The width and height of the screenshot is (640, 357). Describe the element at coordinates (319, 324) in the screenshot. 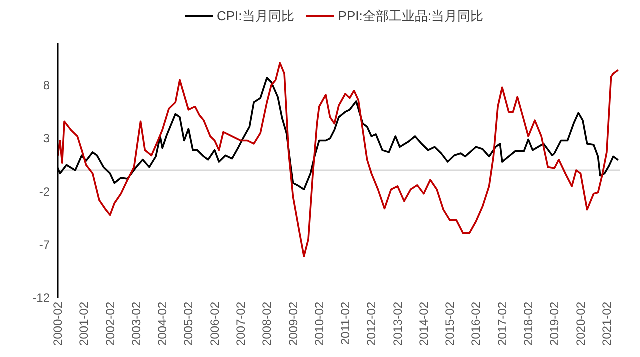

I see `x-tick-label: 2010-02` at that location.